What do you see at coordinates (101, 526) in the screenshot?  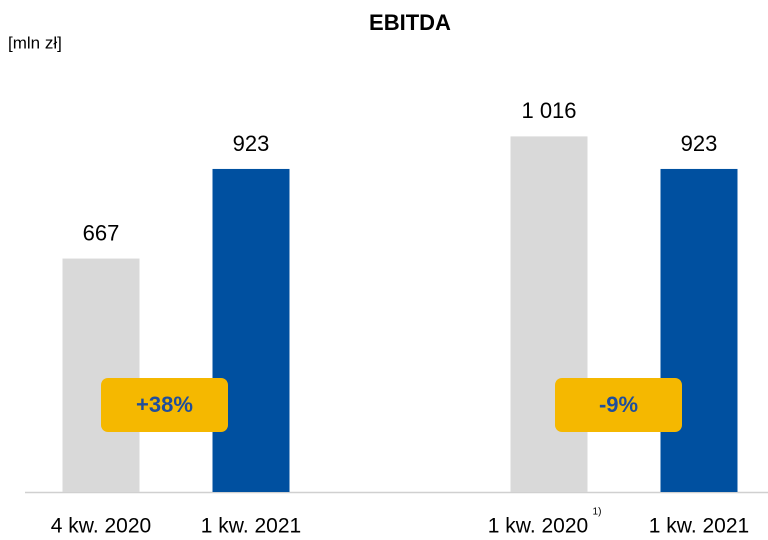 I see `x-tick-label: 4 kw. 2020` at bounding box center [101, 526].